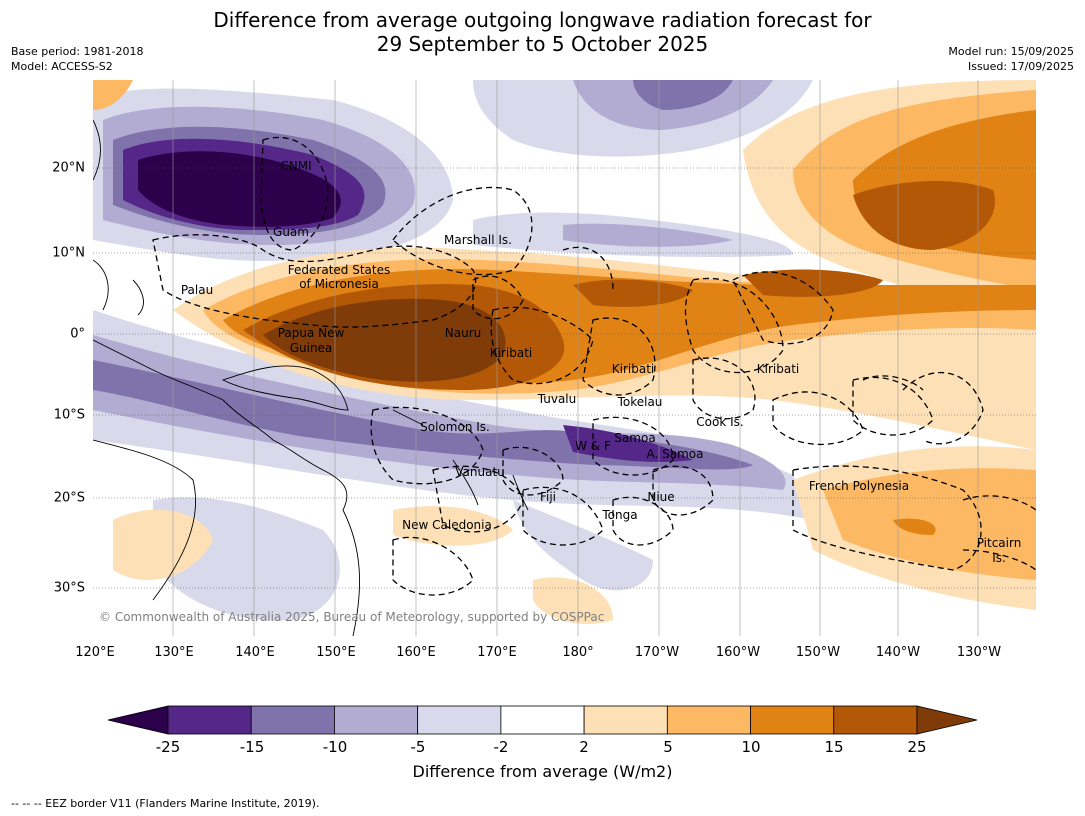 This screenshot has width=1085, height=816. I want to click on pos-s2, so click(453, 526).